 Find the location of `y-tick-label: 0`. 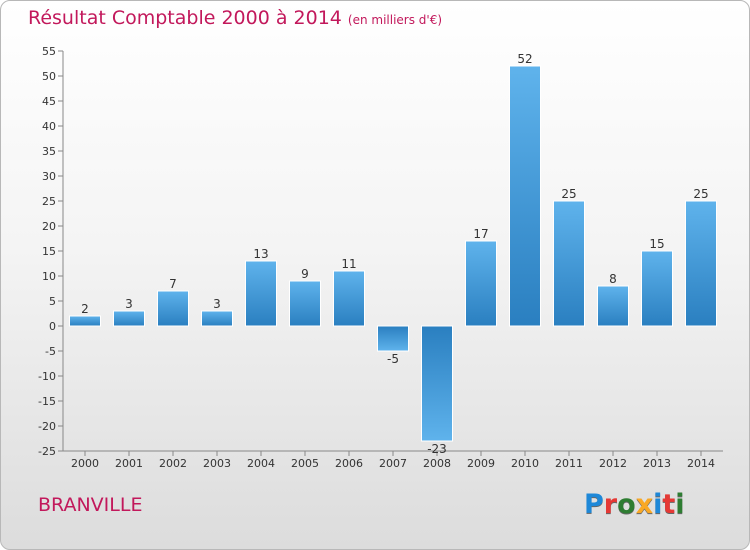

y-tick-label: 0 is located at coordinates (52, 326).